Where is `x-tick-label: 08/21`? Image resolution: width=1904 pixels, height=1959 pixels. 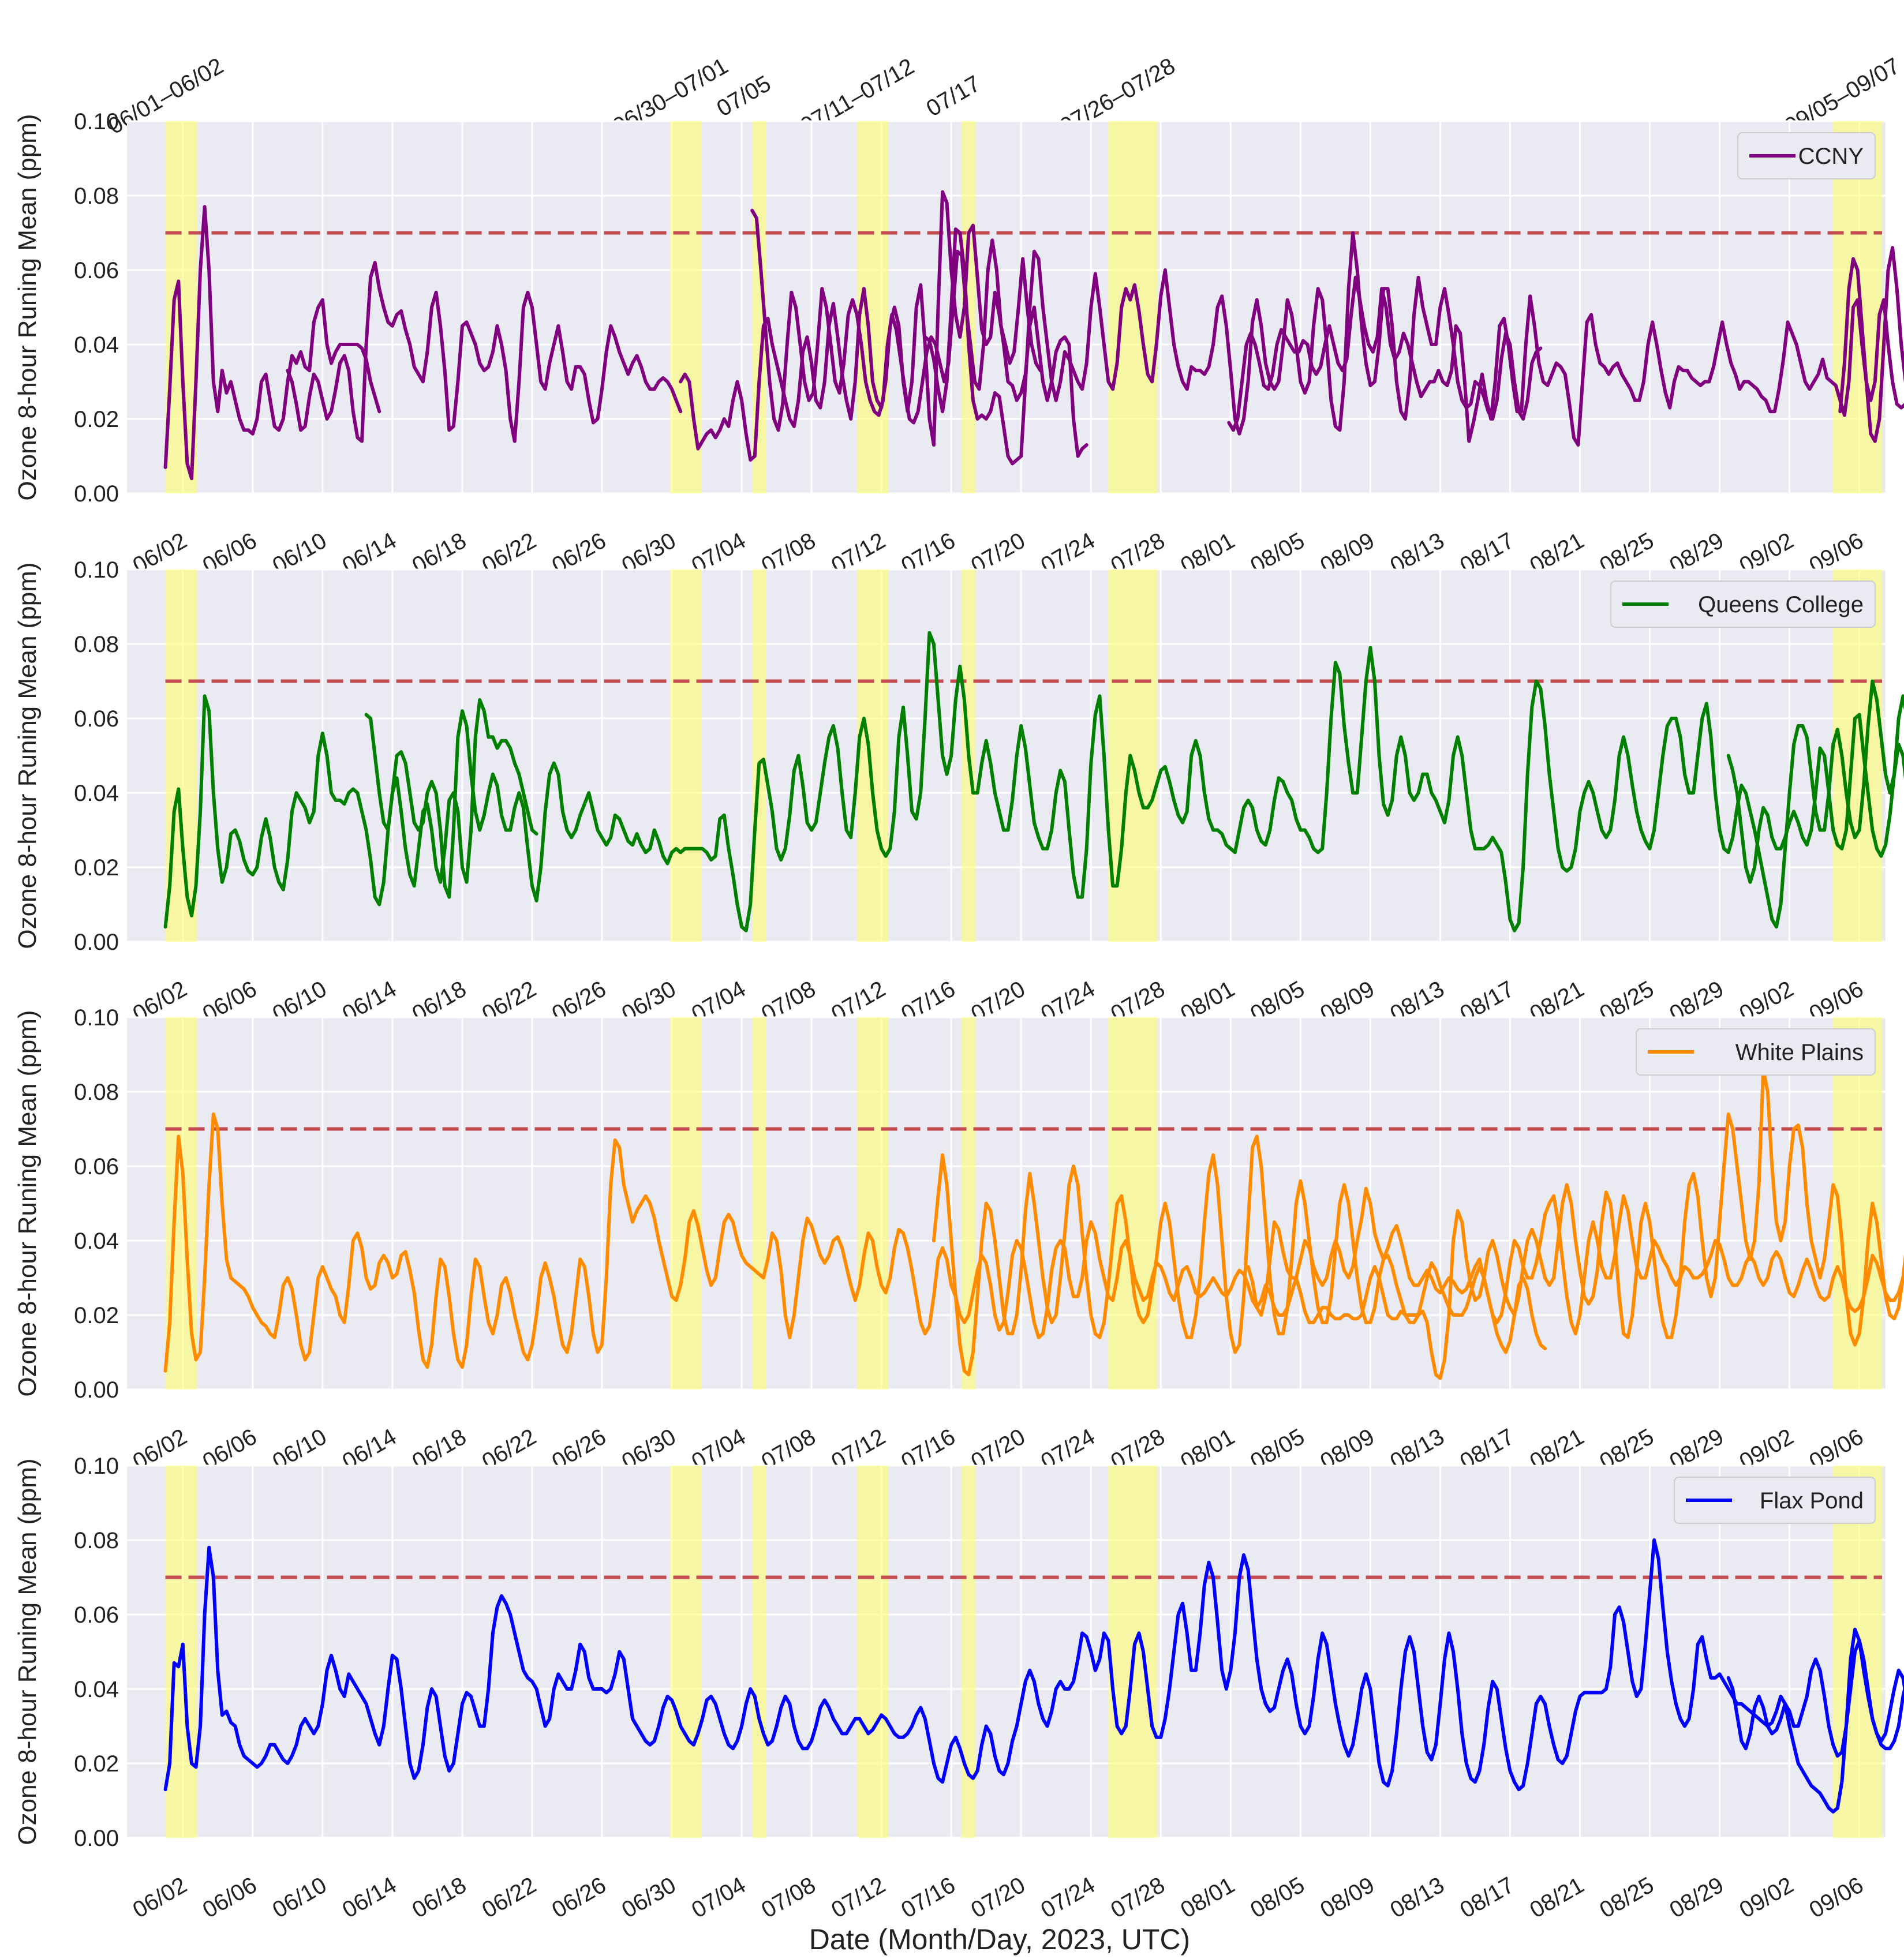 x-tick-label: 08/21 is located at coordinates (1557, 1897).